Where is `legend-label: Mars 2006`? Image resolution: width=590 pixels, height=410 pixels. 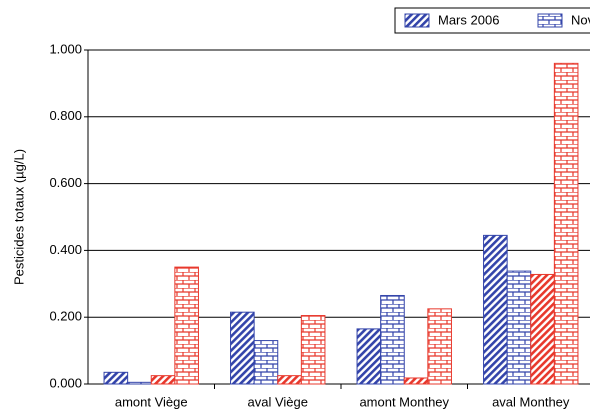
legend-label: Mars 2006 is located at coordinates (468, 19).